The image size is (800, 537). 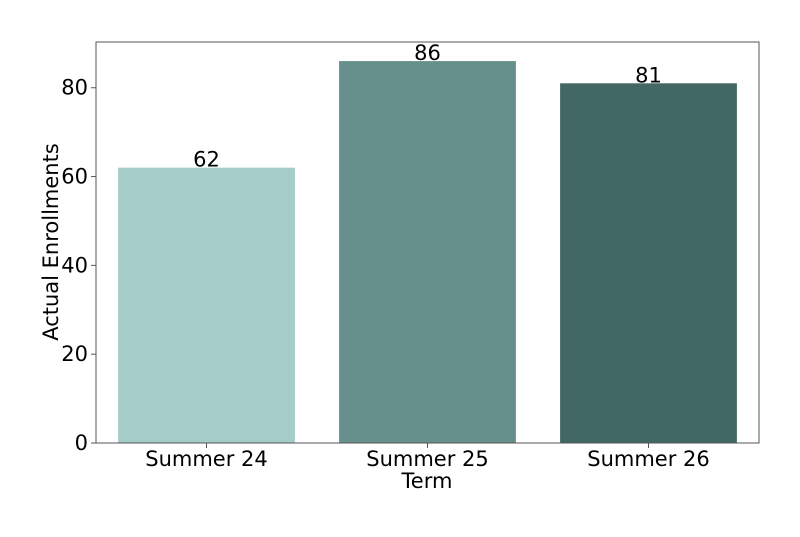 What do you see at coordinates (206, 459) in the screenshot?
I see `x-tick-label: Summer 24` at bounding box center [206, 459].